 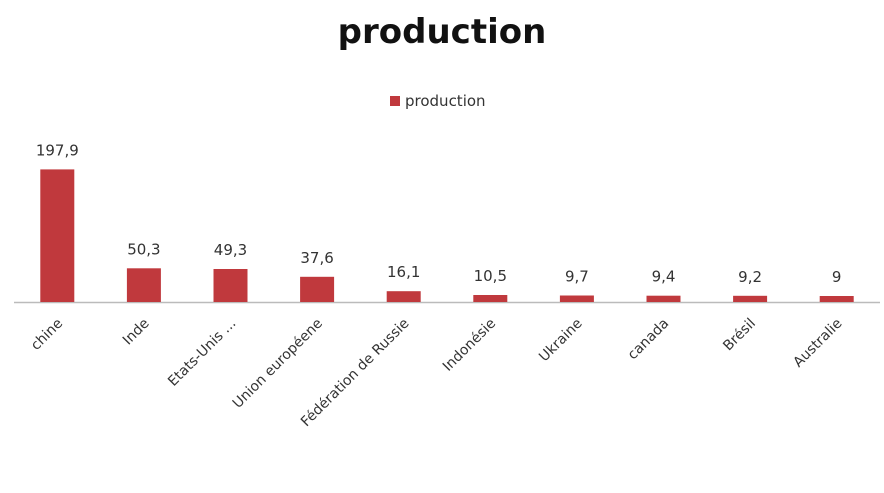 I want to click on data-label-0: 197,9, so click(x=57, y=150).